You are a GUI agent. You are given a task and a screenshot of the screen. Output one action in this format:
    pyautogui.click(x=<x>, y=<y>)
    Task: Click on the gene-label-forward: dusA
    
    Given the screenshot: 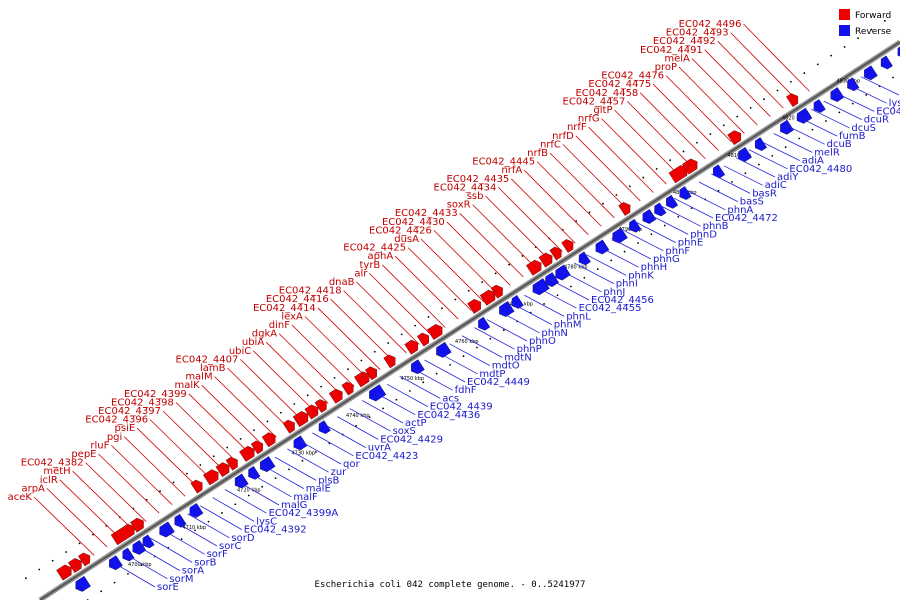 What is the action you would take?
    pyautogui.click(x=406, y=239)
    